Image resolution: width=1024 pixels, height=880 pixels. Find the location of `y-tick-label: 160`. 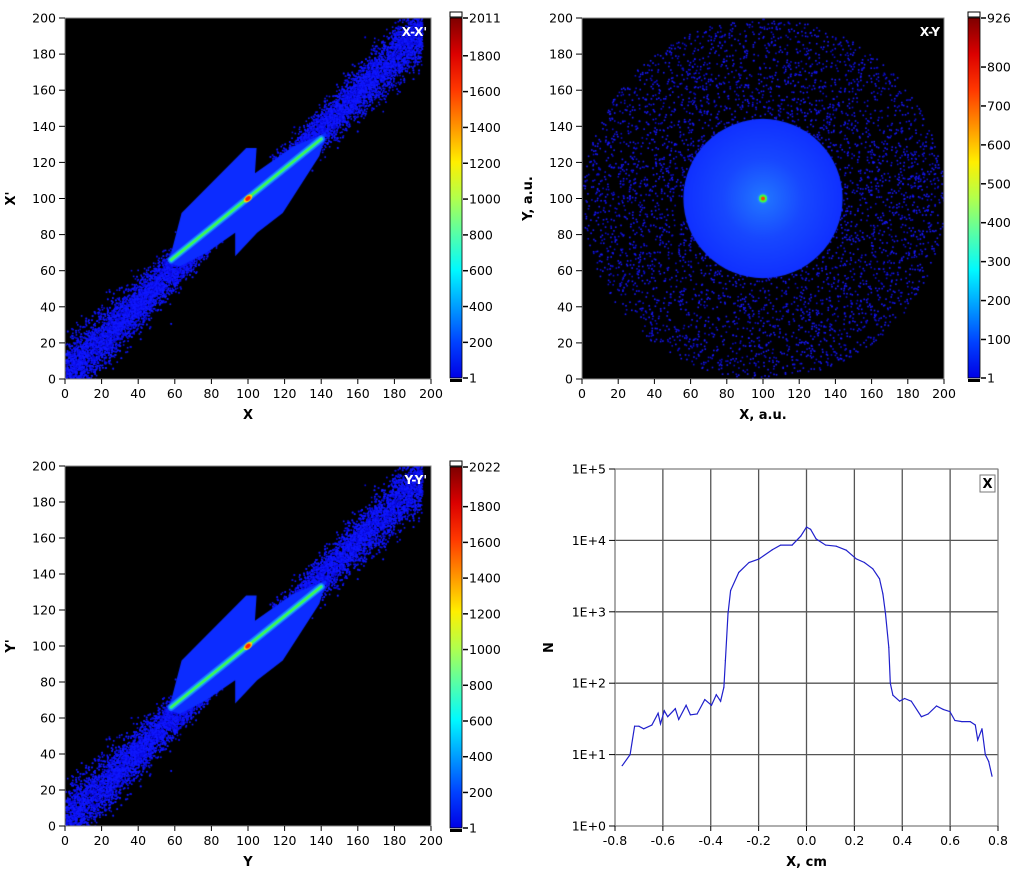

y-tick-label: 160 is located at coordinates (561, 90).